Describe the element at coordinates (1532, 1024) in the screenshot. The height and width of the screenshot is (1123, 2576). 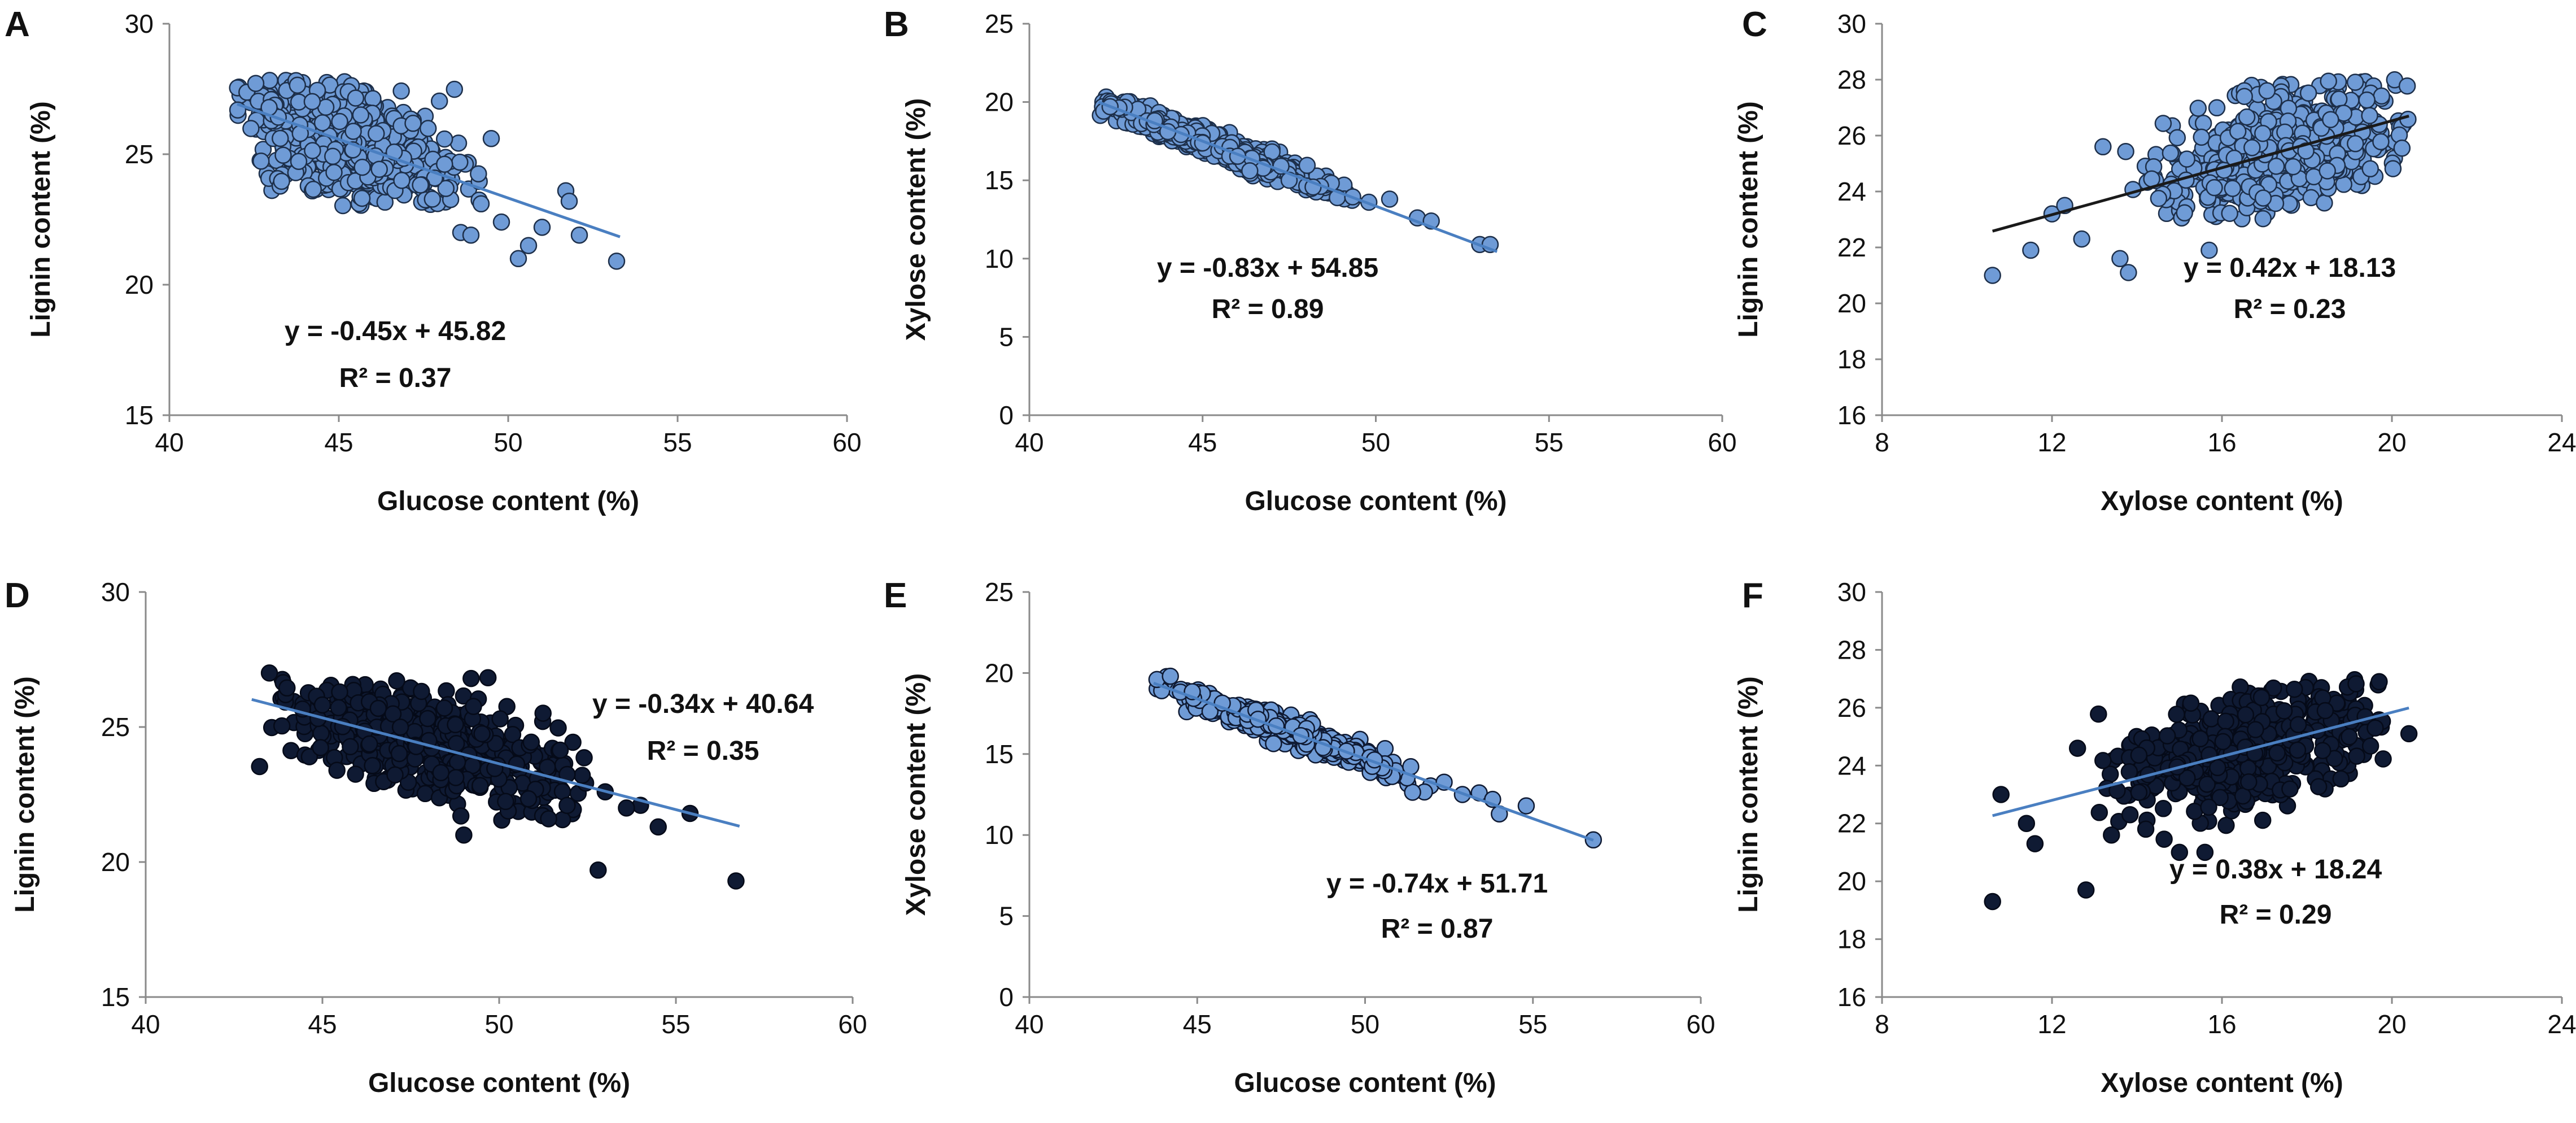
I see `panel-e-x-tick-label: 55` at that location.